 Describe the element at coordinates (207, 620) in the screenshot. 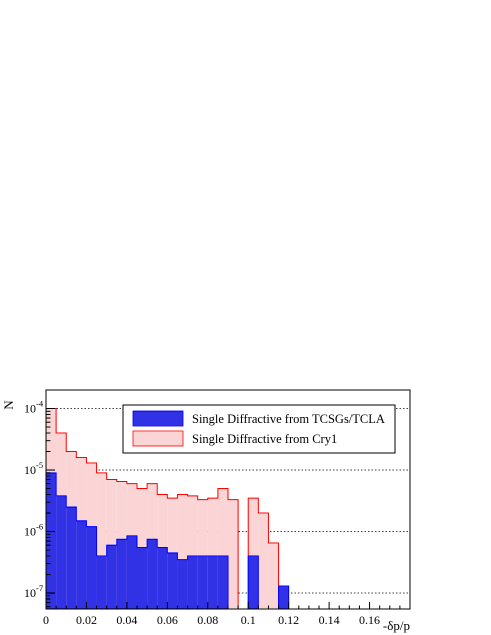

I see `x-tick-label: 0.08` at that location.